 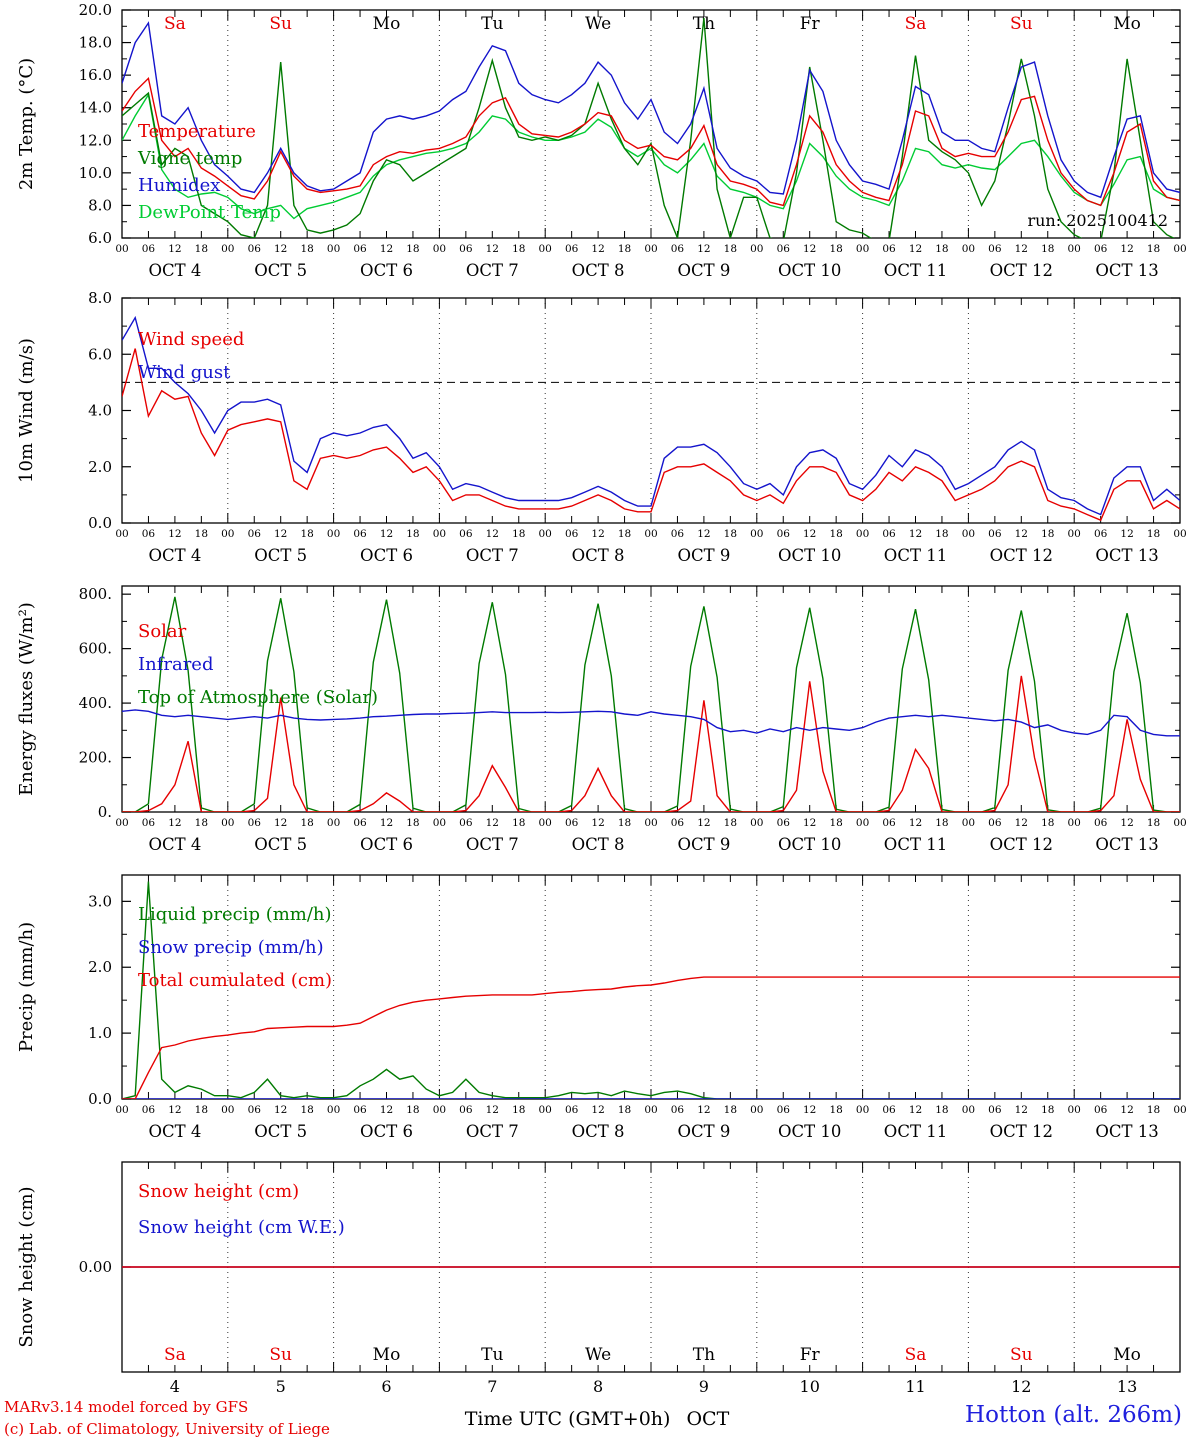 What do you see at coordinates (191, 339) in the screenshot?
I see `legend-wind-speed: Wind speed` at bounding box center [191, 339].